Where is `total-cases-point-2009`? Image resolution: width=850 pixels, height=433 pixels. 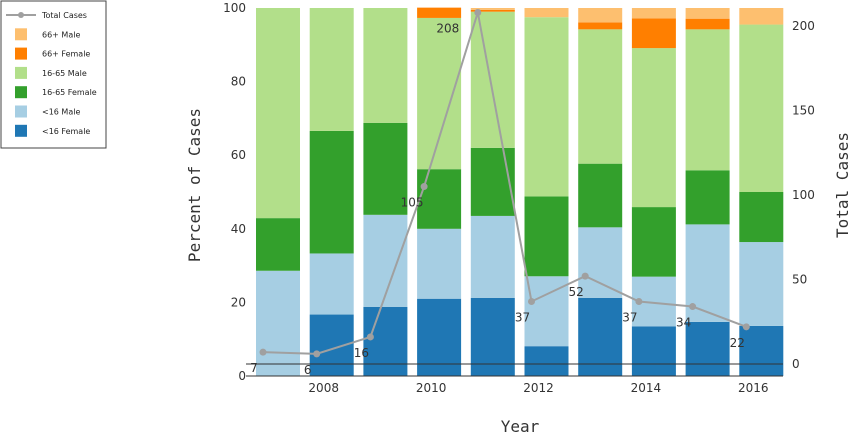 total-cases-point-2009 is located at coordinates (370, 337).